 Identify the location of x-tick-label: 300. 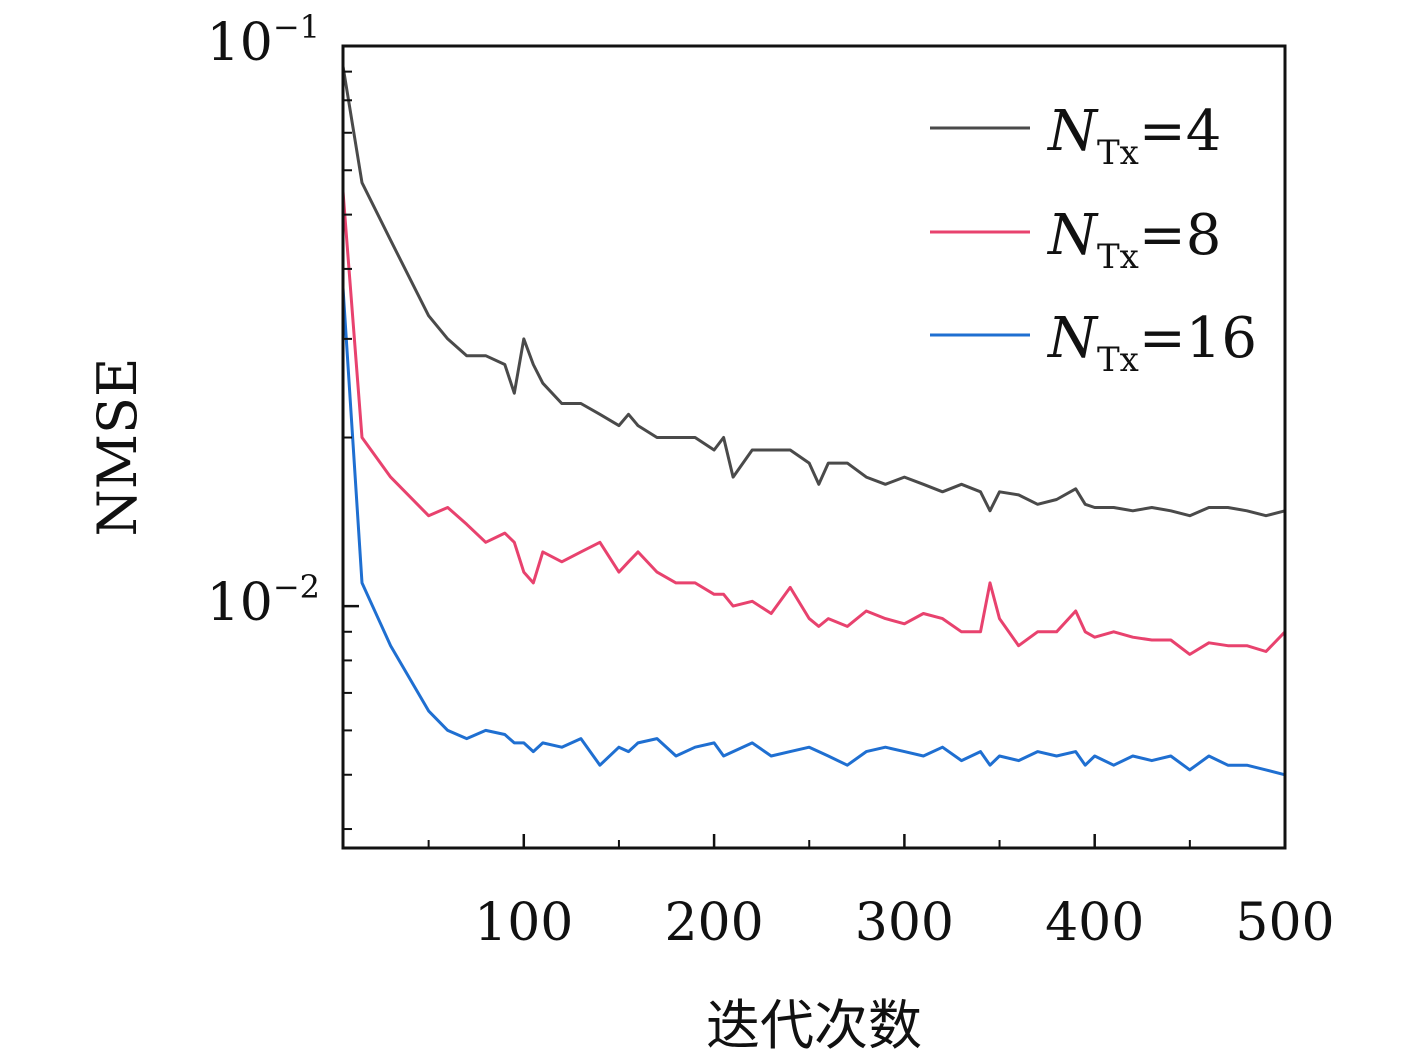
(904, 923).